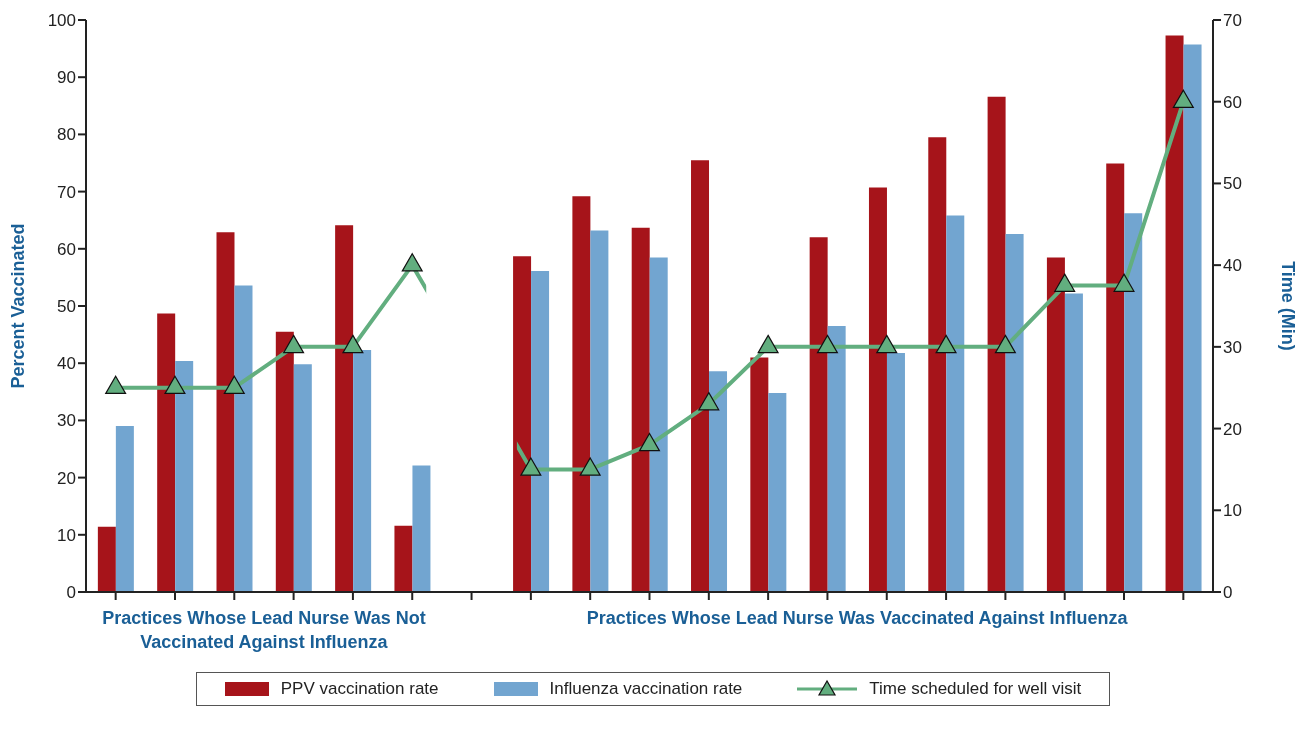 Image resolution: width=1309 pixels, height=742 pixels. What do you see at coordinates (1287, 306) in the screenshot?
I see `y2-axis-title: Time (Min)` at bounding box center [1287, 306].